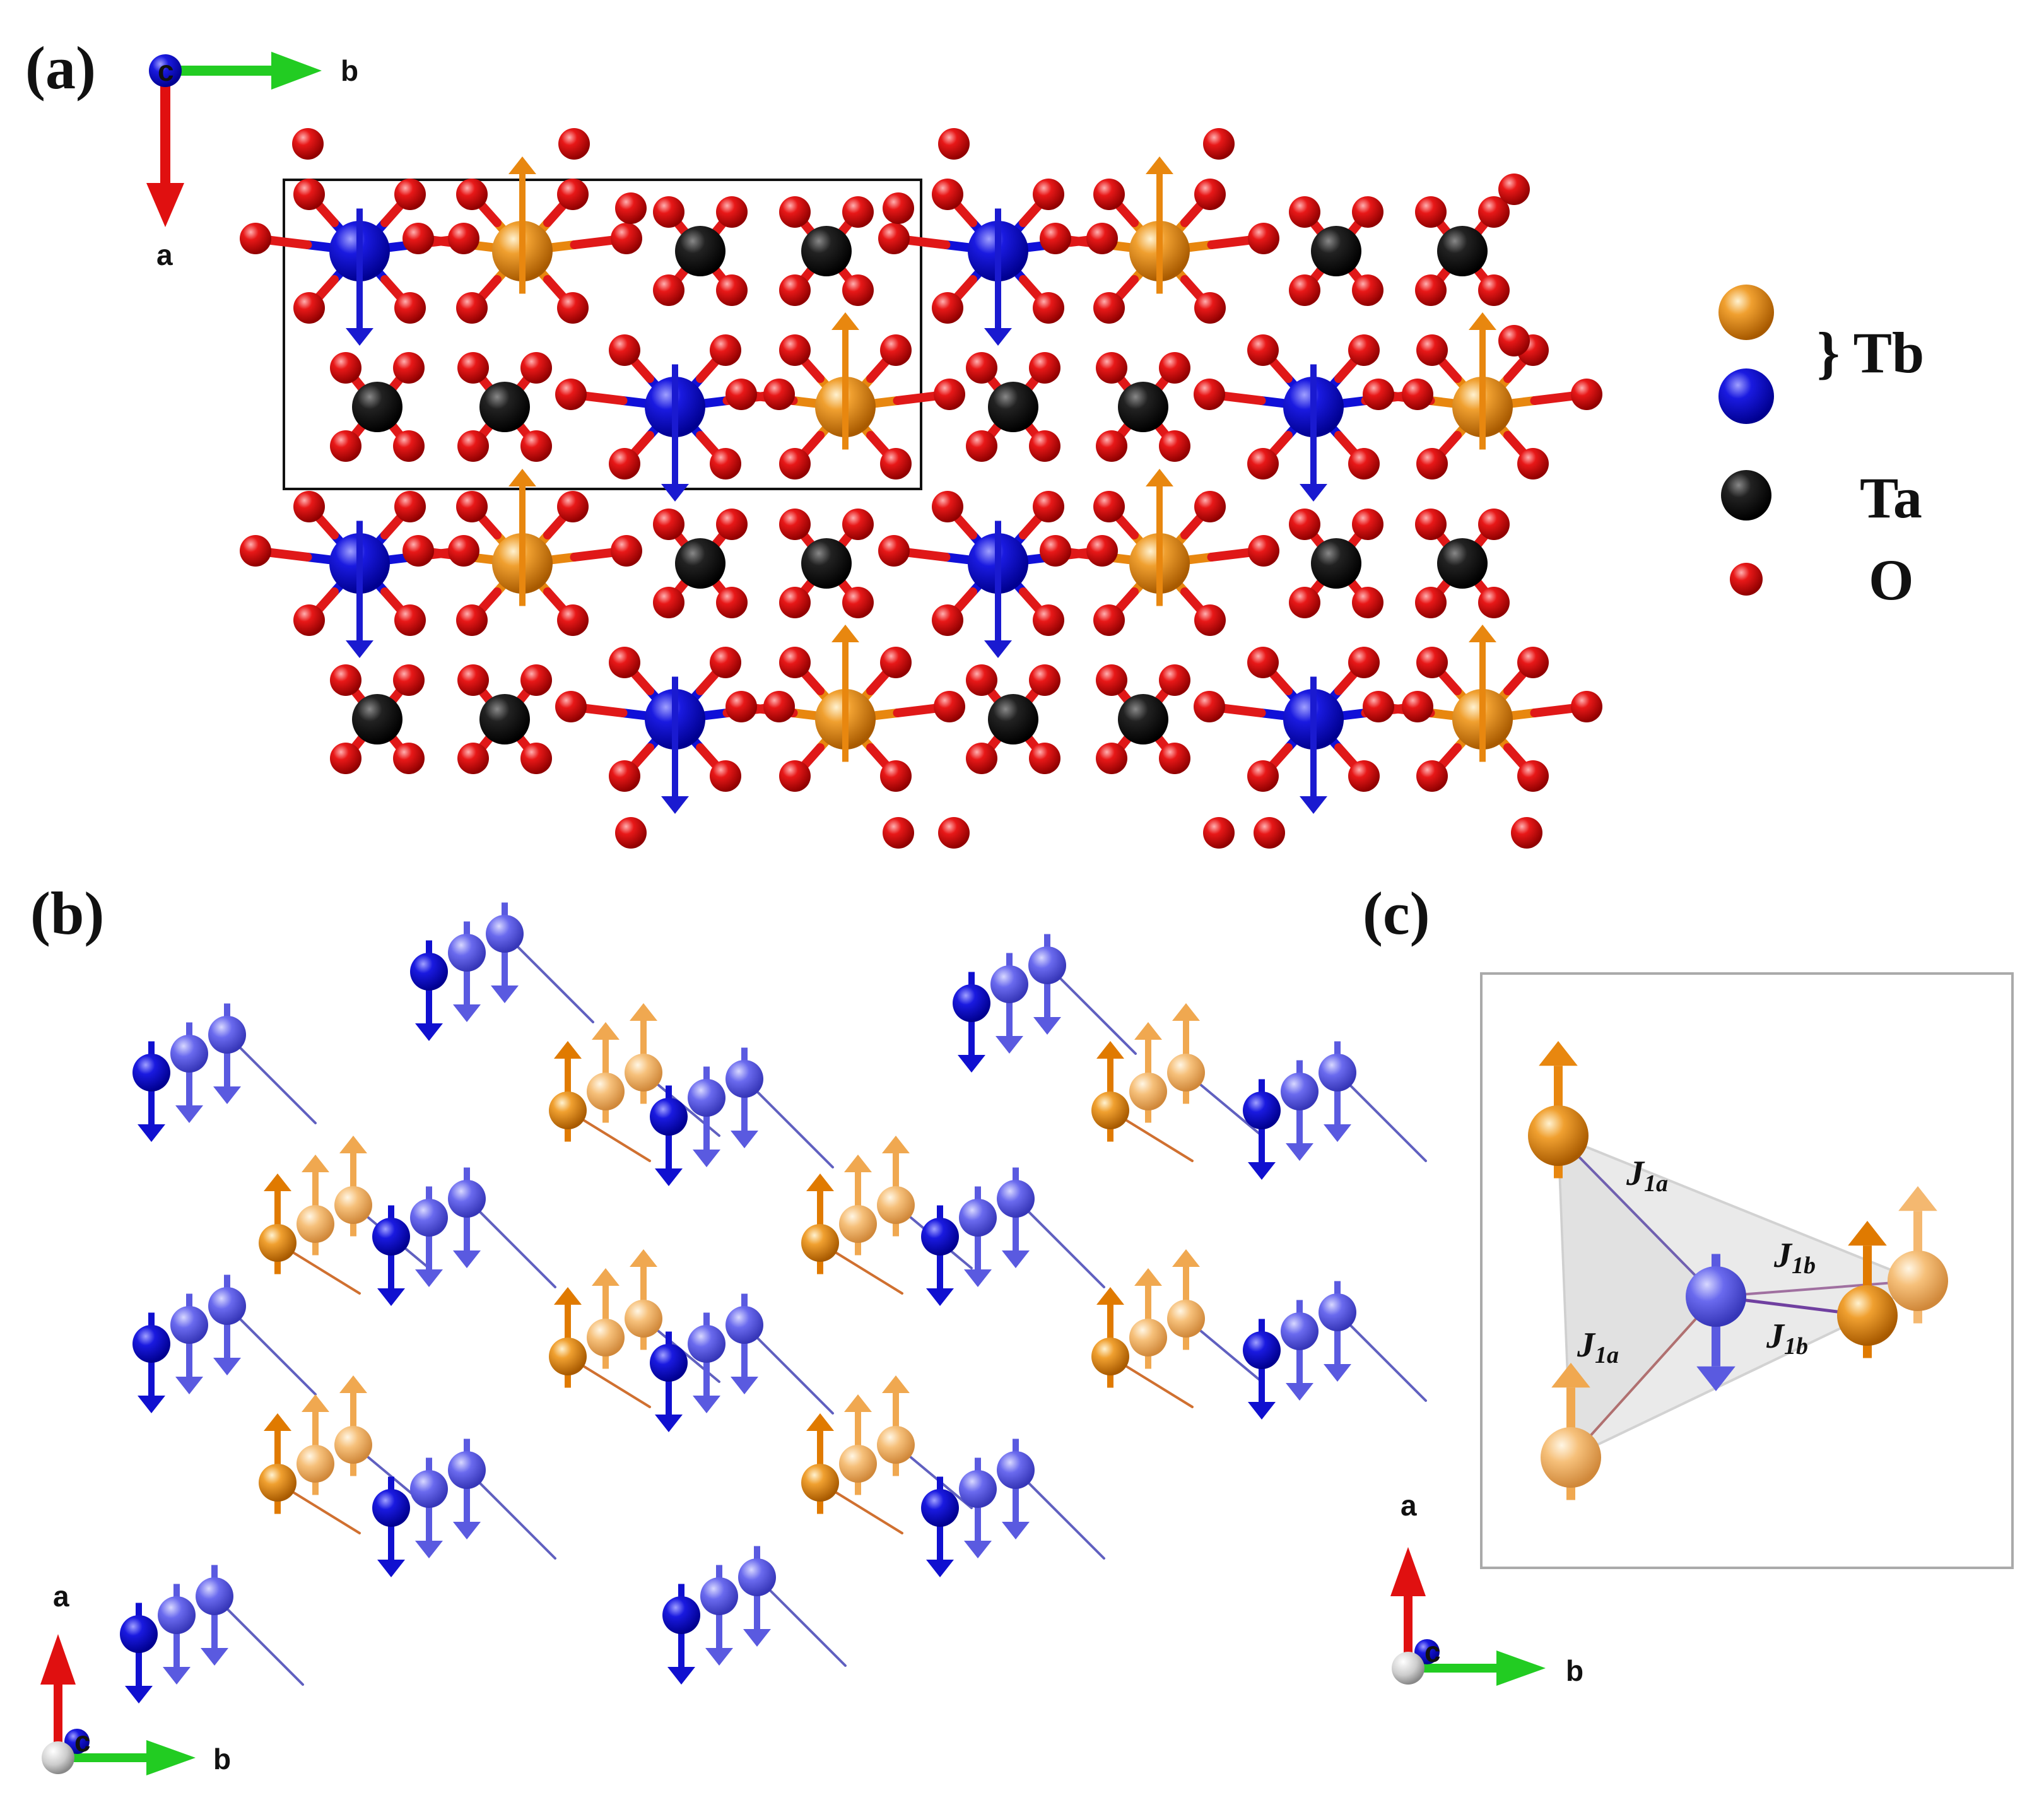  Describe the element at coordinates (222, 1759) in the screenshot. I see `axis-b-label-b: b` at that location.